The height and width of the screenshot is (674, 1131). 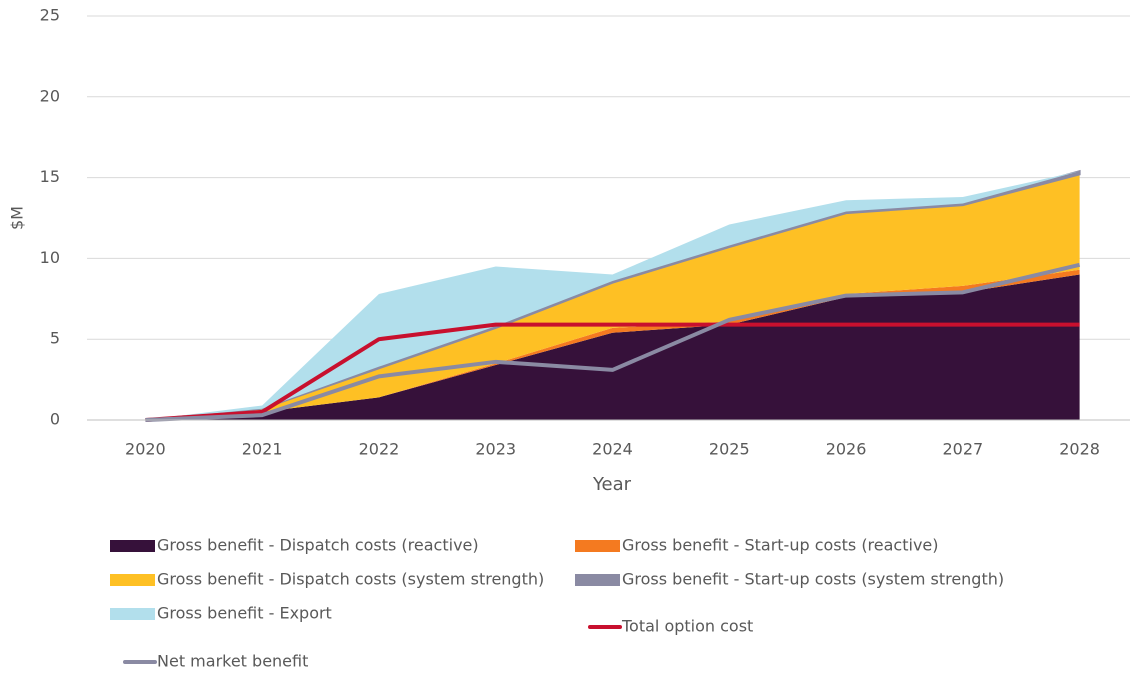 I want to click on x-tick-label: 2022, so click(x=379, y=449).